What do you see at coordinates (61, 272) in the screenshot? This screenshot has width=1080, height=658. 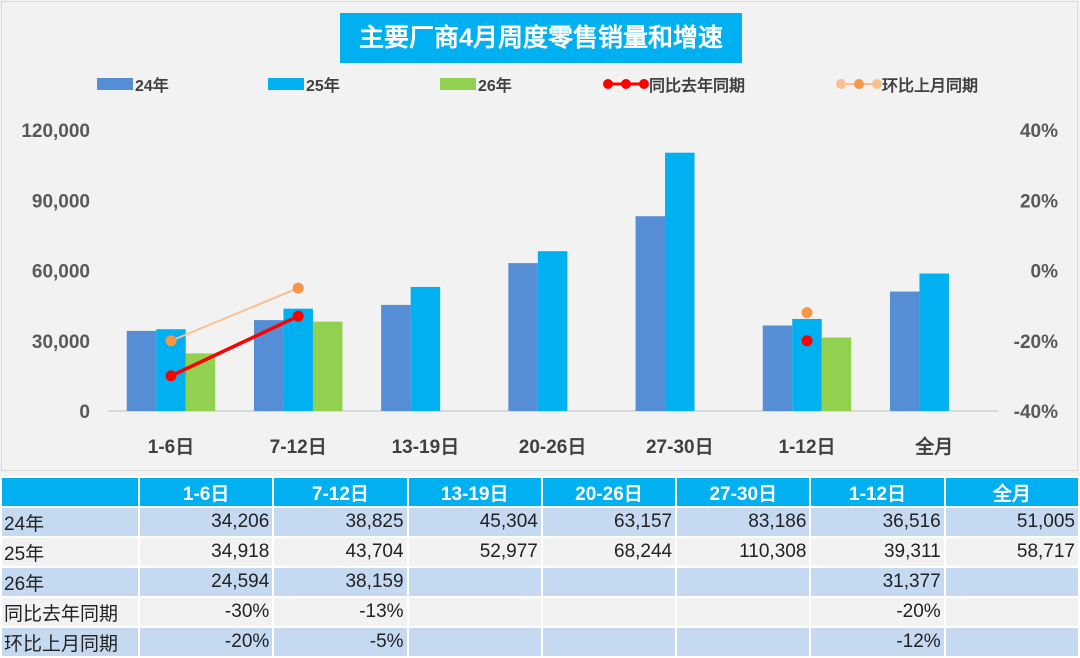 I see `y-left-tick-label: 60,000` at bounding box center [61, 272].